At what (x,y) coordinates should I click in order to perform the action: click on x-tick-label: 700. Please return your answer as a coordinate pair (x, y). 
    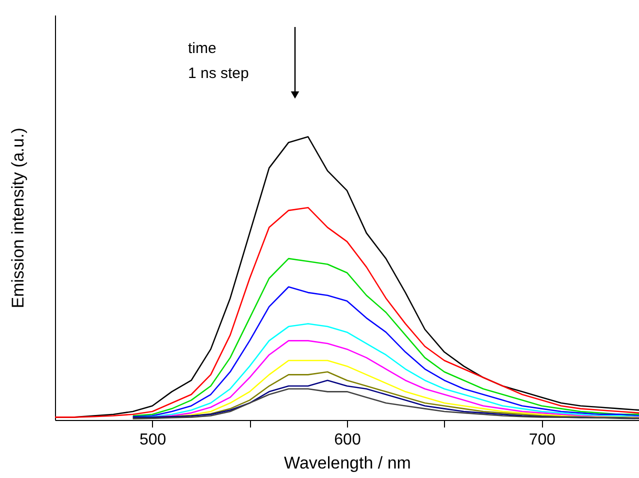
    Looking at the image, I should click on (542, 440).